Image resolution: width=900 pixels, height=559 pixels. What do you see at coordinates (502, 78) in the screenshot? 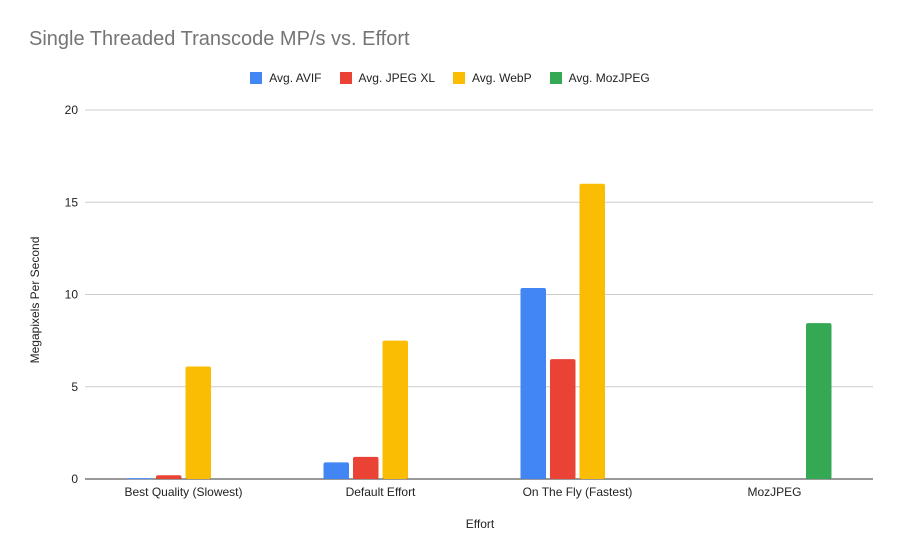
I see `legend-label-webp: Avg. WebP` at bounding box center [502, 78].